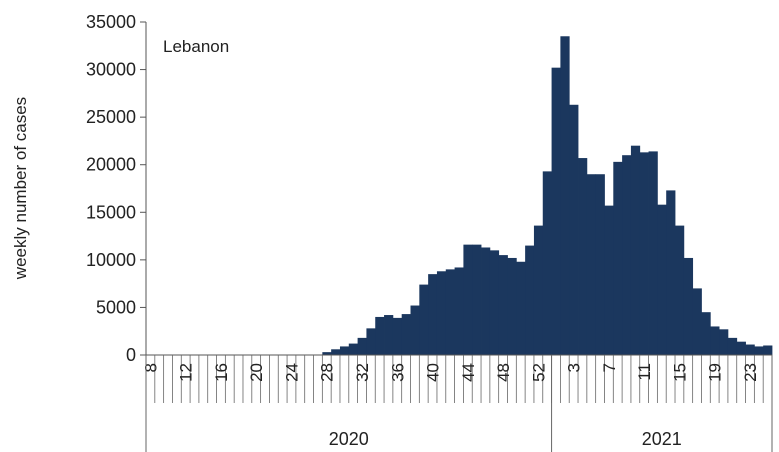 This screenshot has height=452, width=779. What do you see at coordinates (111, 165) in the screenshot?
I see `y-tick-label: 20000` at bounding box center [111, 165].